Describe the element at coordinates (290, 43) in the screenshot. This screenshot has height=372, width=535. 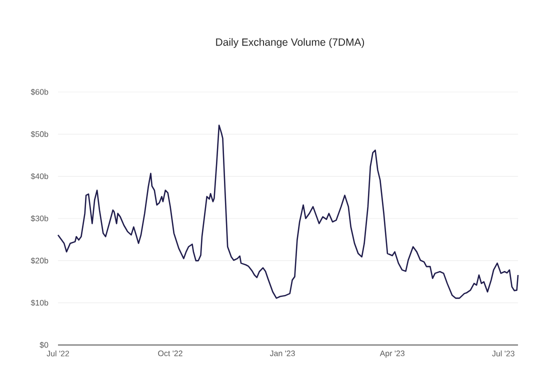
I see `chart-title: Daily Exchange Volume (7DMA)` at that location.